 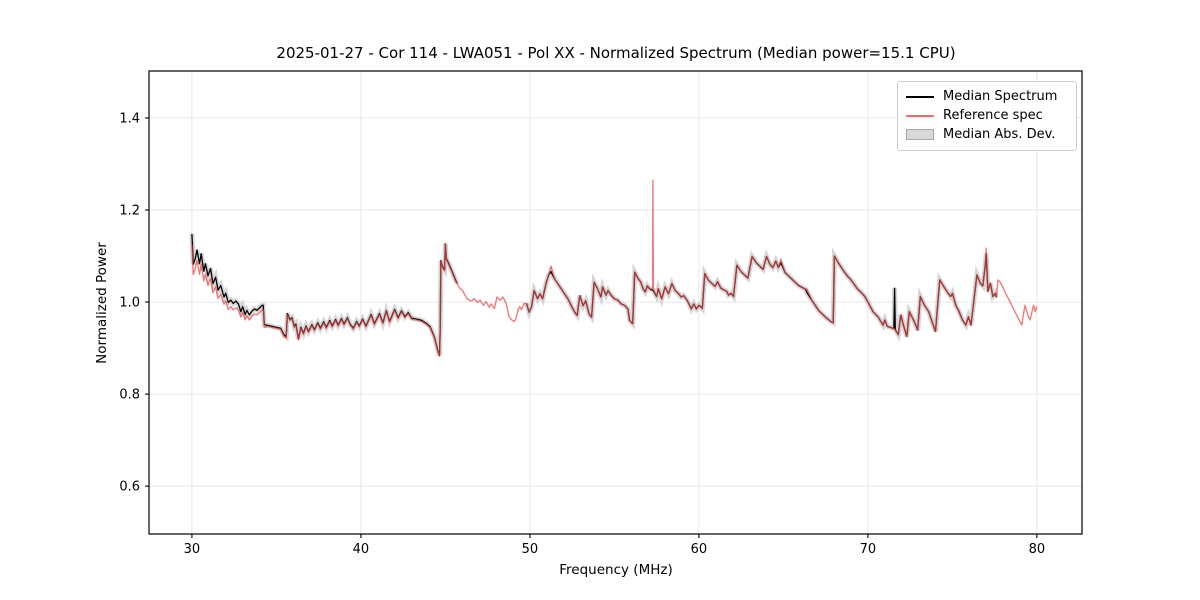 What do you see at coordinates (868, 549) in the screenshot?
I see `x-tick-label: 70` at bounding box center [868, 549].